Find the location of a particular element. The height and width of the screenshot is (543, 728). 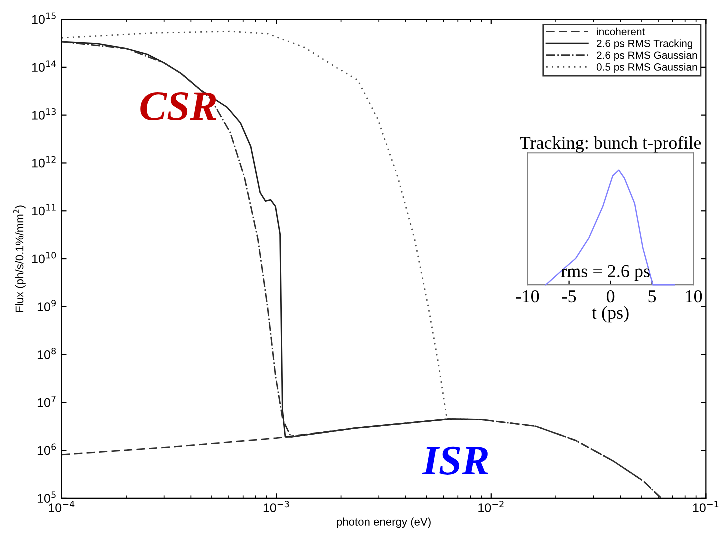

y-tick-label: 10$^{12}$ is located at coordinates (44, 162).